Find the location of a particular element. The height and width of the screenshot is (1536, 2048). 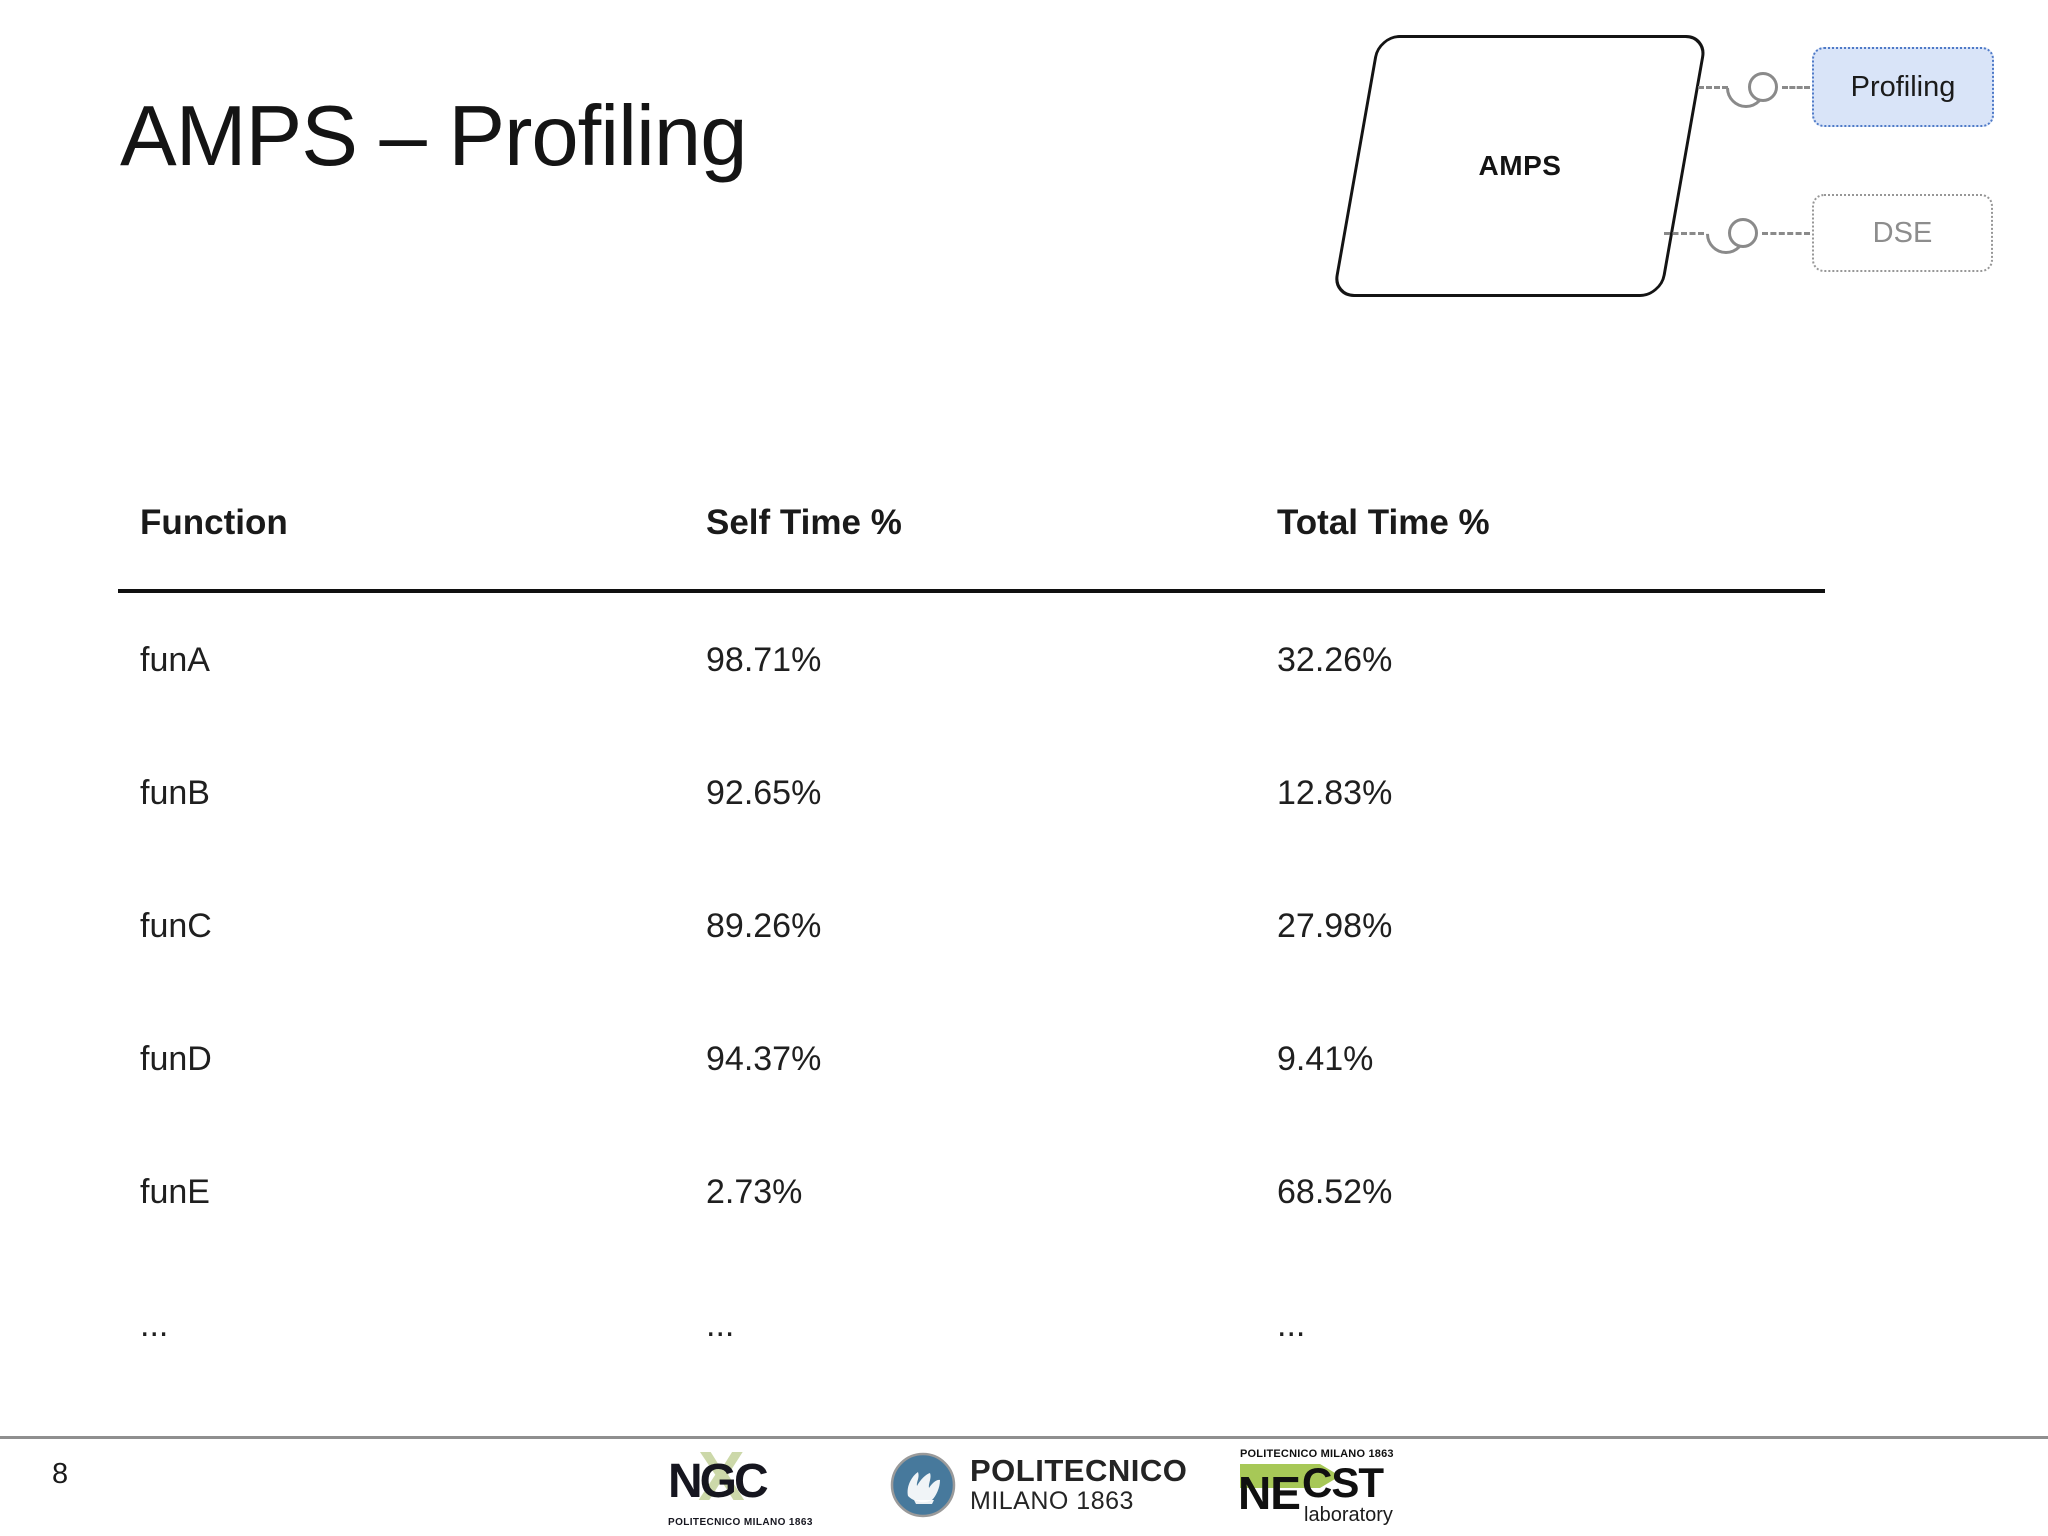

dse-connector-dash-left is located at coordinates (1684, 233).